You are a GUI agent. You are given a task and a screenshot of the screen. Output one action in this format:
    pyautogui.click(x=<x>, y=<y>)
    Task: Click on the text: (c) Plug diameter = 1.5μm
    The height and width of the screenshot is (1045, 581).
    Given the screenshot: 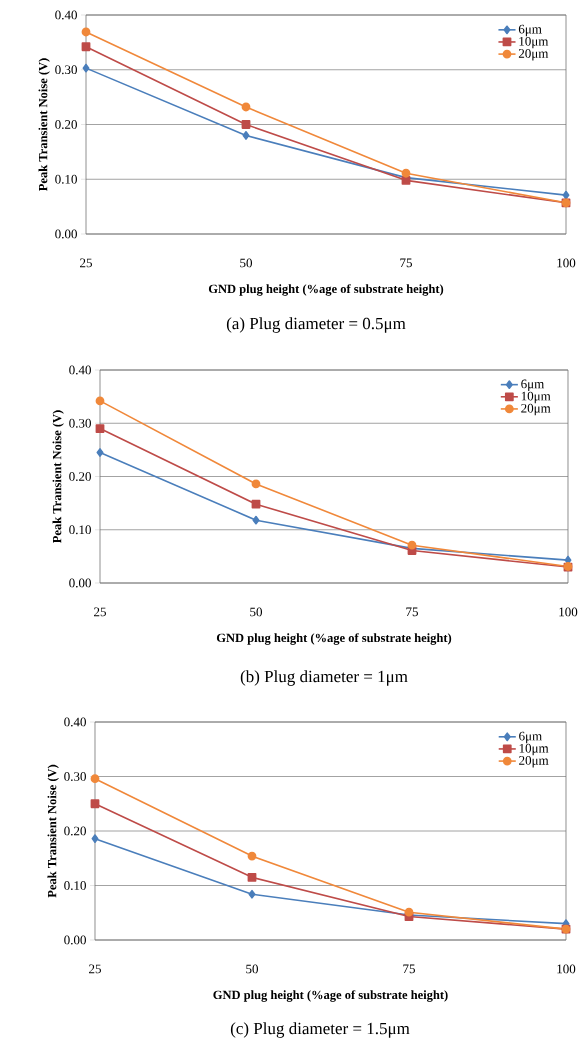 What is the action you would take?
    pyautogui.click(x=320, y=1030)
    